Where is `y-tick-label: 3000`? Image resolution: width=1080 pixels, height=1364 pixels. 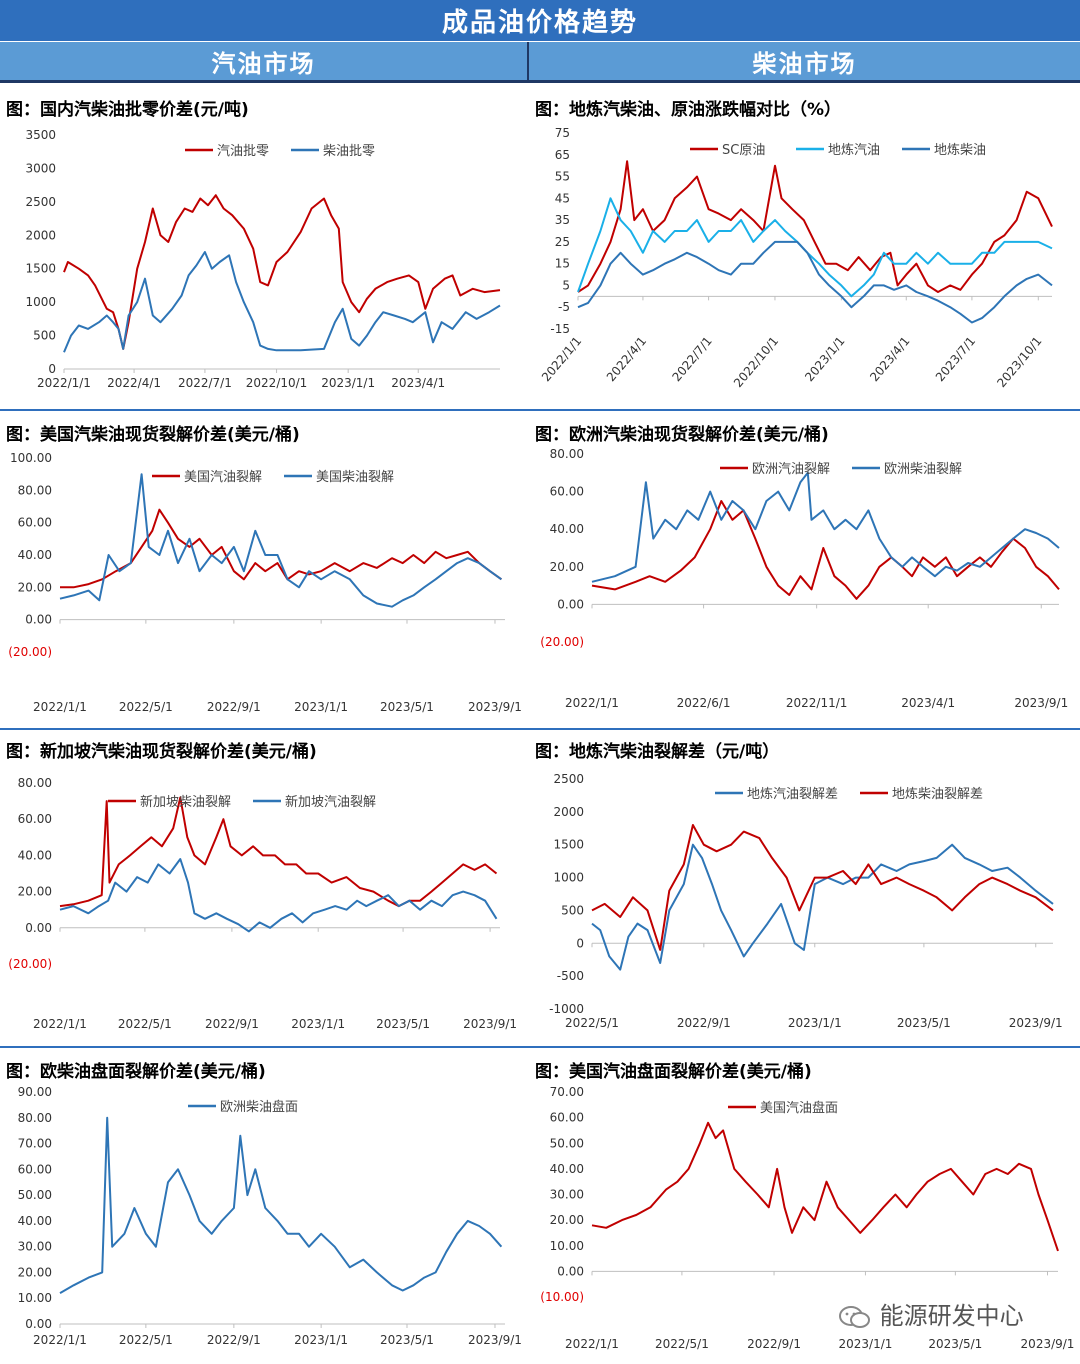 y-tick-label: 3000 is located at coordinates (40, 168).